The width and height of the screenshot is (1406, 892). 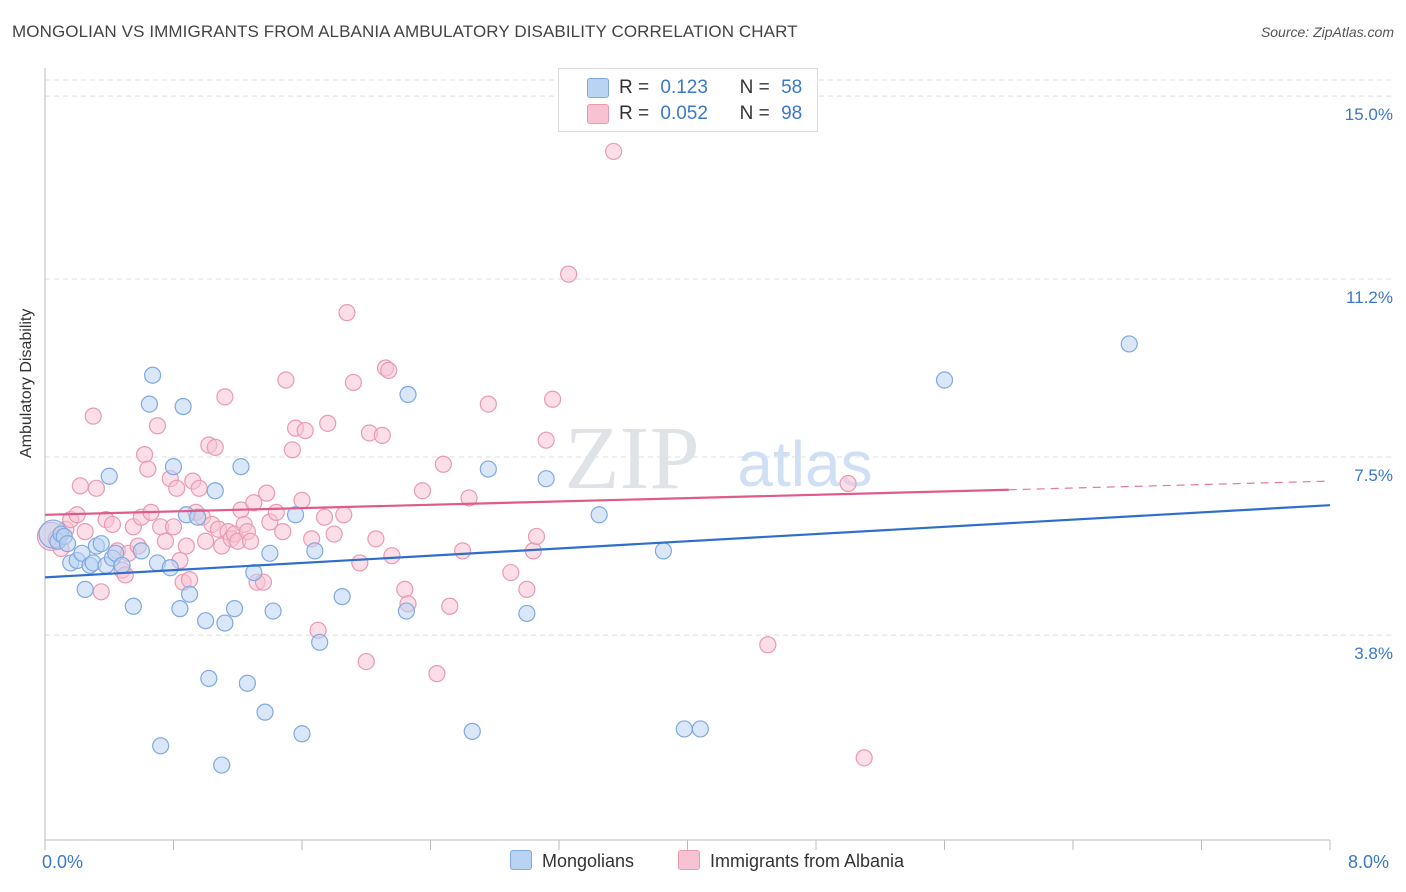 I want to click on y-tick-labels: 3.8% 7.5% 11.2% 15.0%, so click(x=1369, y=384).